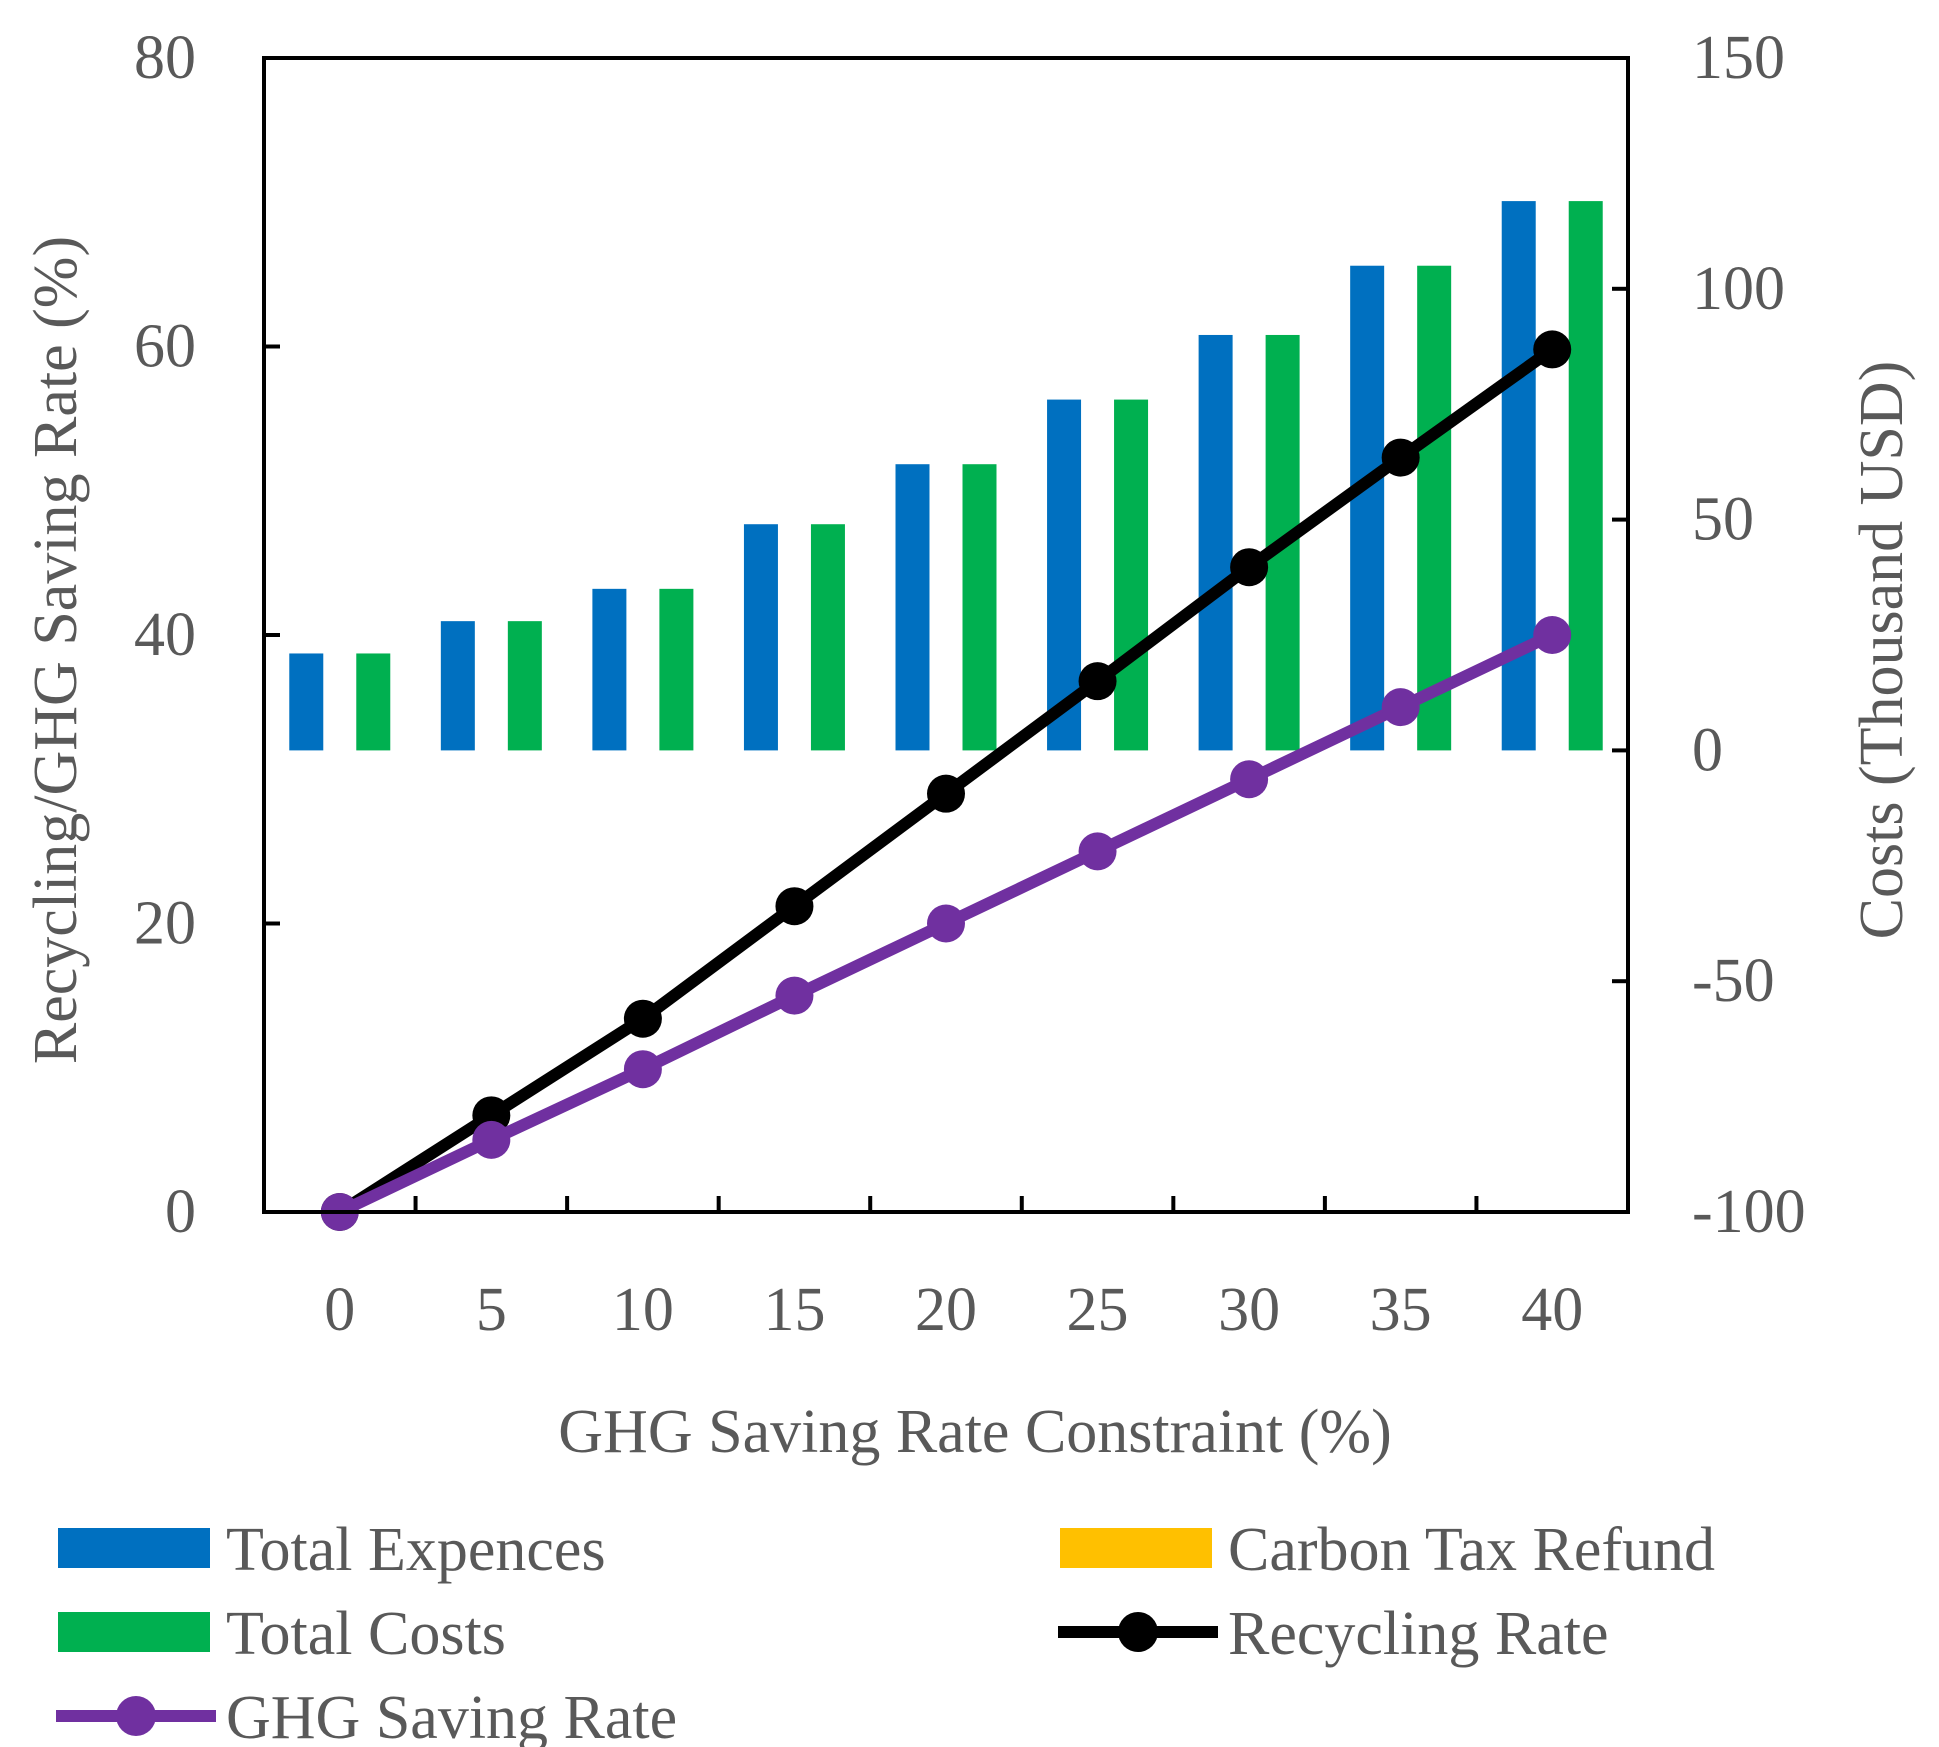 The height and width of the screenshot is (1747, 1939). Describe the element at coordinates (974, 1432) in the screenshot. I see `x-axis-title: GHG Saving Rate Constraint (%)` at that location.